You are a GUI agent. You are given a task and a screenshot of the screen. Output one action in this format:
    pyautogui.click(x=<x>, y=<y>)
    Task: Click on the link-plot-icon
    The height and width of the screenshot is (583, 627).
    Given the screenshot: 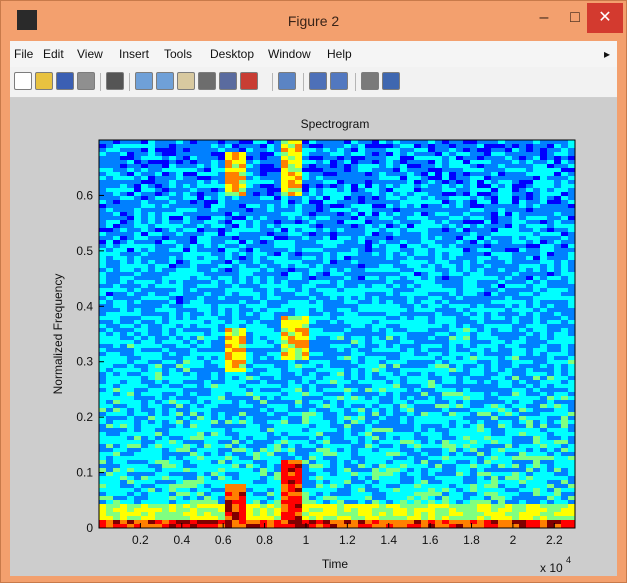 What is the action you would take?
    pyautogui.click(x=287, y=81)
    